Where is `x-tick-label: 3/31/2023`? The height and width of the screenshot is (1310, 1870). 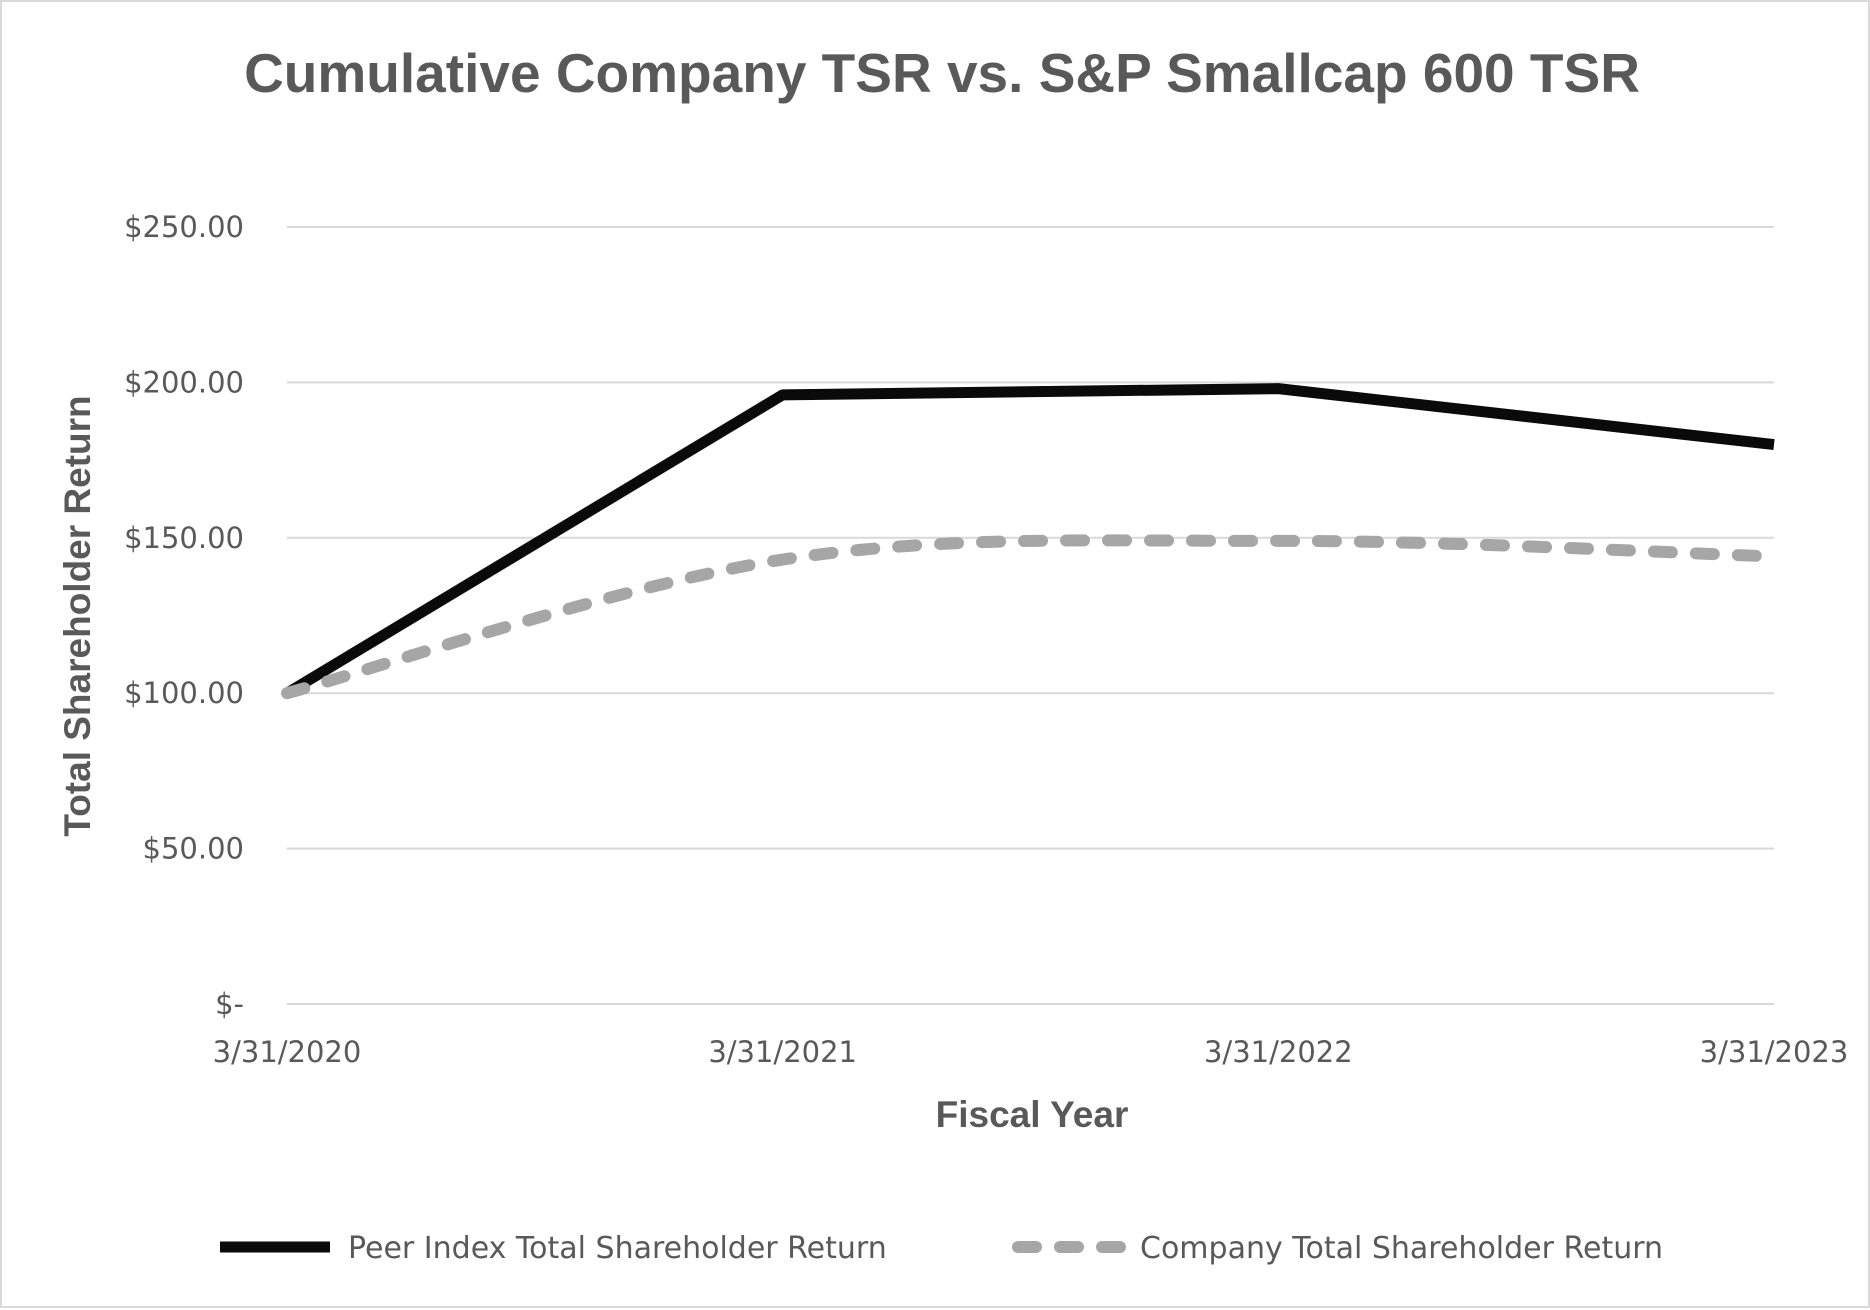 x-tick-label: 3/31/2023 is located at coordinates (1774, 1052).